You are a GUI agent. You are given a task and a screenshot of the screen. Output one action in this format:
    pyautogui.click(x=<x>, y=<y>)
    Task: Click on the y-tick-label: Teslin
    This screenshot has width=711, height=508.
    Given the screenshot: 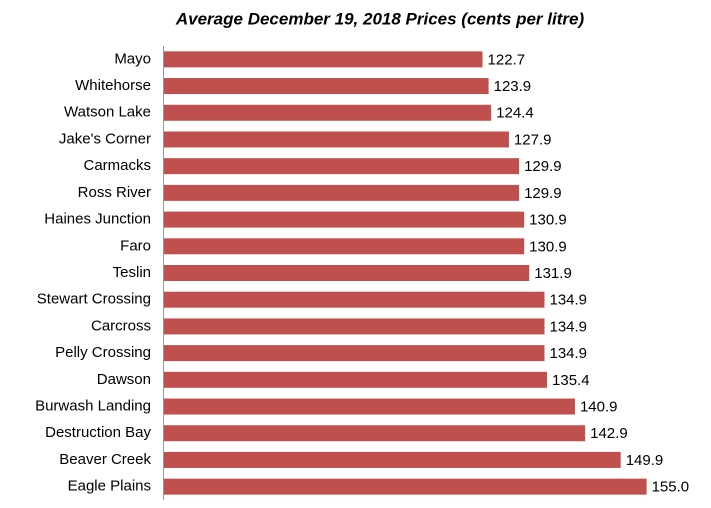 What is the action you would take?
    pyautogui.click(x=132, y=272)
    